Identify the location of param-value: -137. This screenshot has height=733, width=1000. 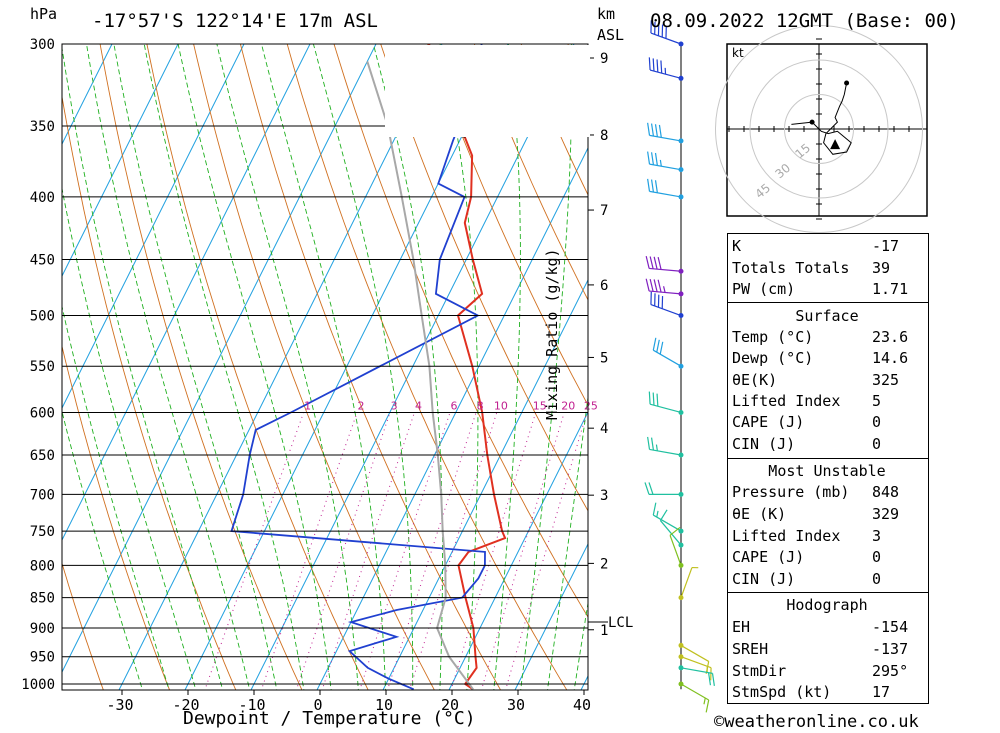
(890, 648).